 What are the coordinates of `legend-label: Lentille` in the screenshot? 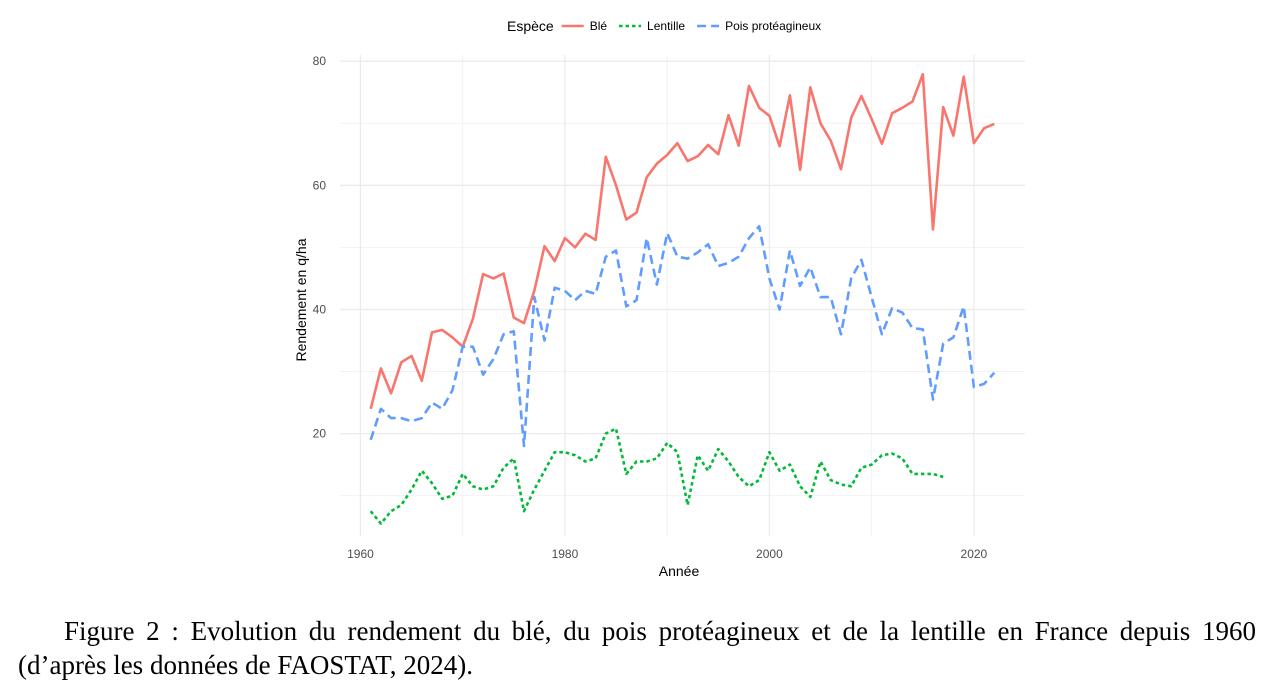 It's located at (666, 26).